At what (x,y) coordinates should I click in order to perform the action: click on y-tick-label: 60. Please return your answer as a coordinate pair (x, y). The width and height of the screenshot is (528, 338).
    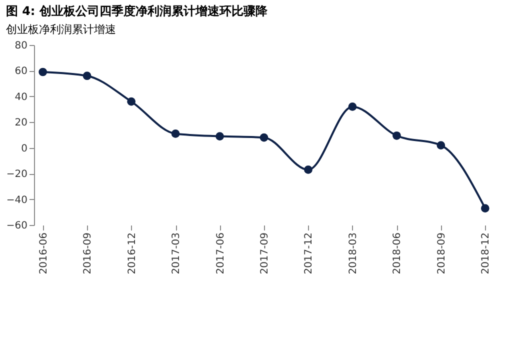
    Looking at the image, I should click on (21, 72).